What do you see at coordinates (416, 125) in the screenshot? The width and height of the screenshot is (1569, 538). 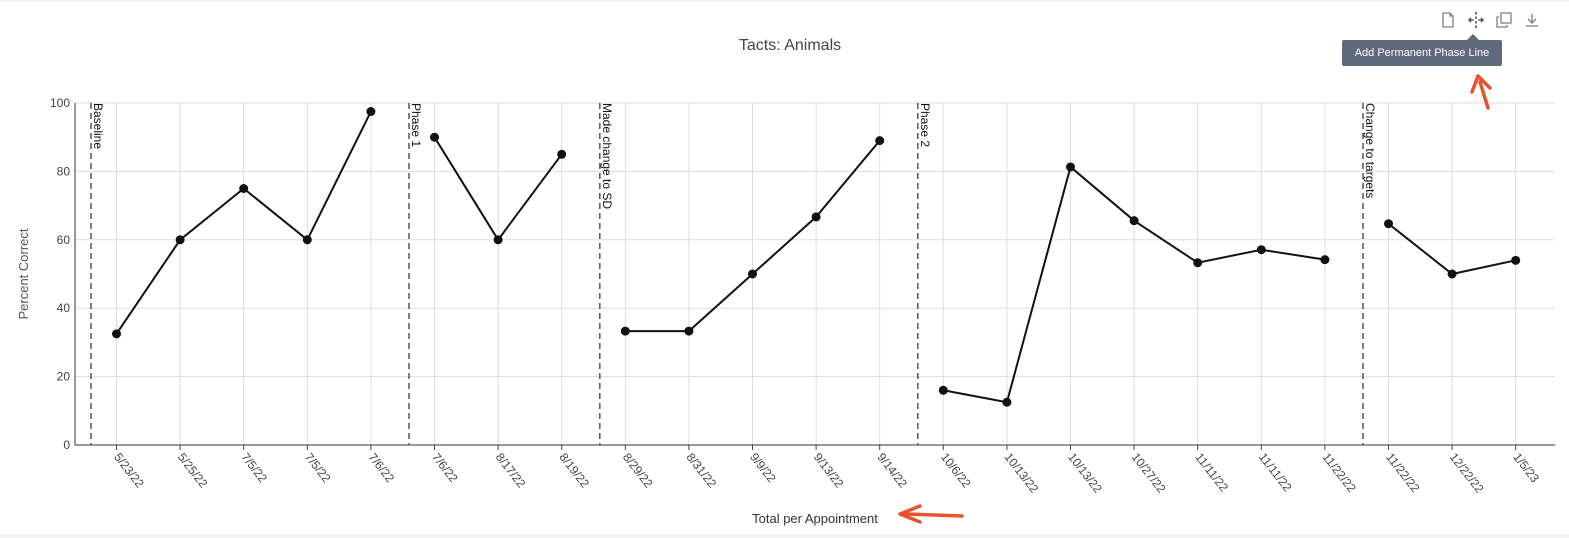 I see `phase-label: Phase 1` at bounding box center [416, 125].